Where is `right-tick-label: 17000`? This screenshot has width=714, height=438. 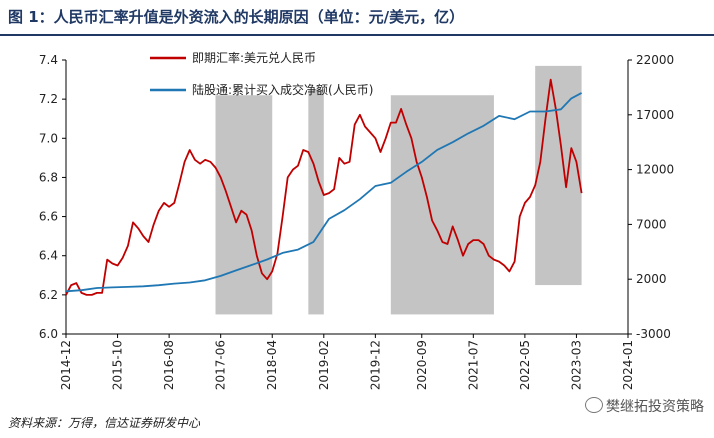
right-tick-label: 17000 is located at coordinates (655, 115).